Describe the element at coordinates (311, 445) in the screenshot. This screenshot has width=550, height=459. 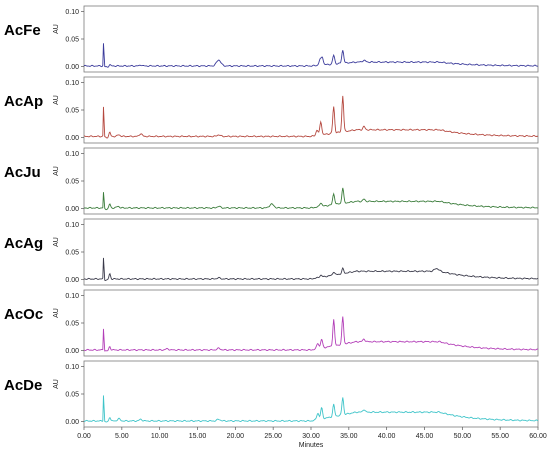
I see `x-axis-label: Minutes` at that location.